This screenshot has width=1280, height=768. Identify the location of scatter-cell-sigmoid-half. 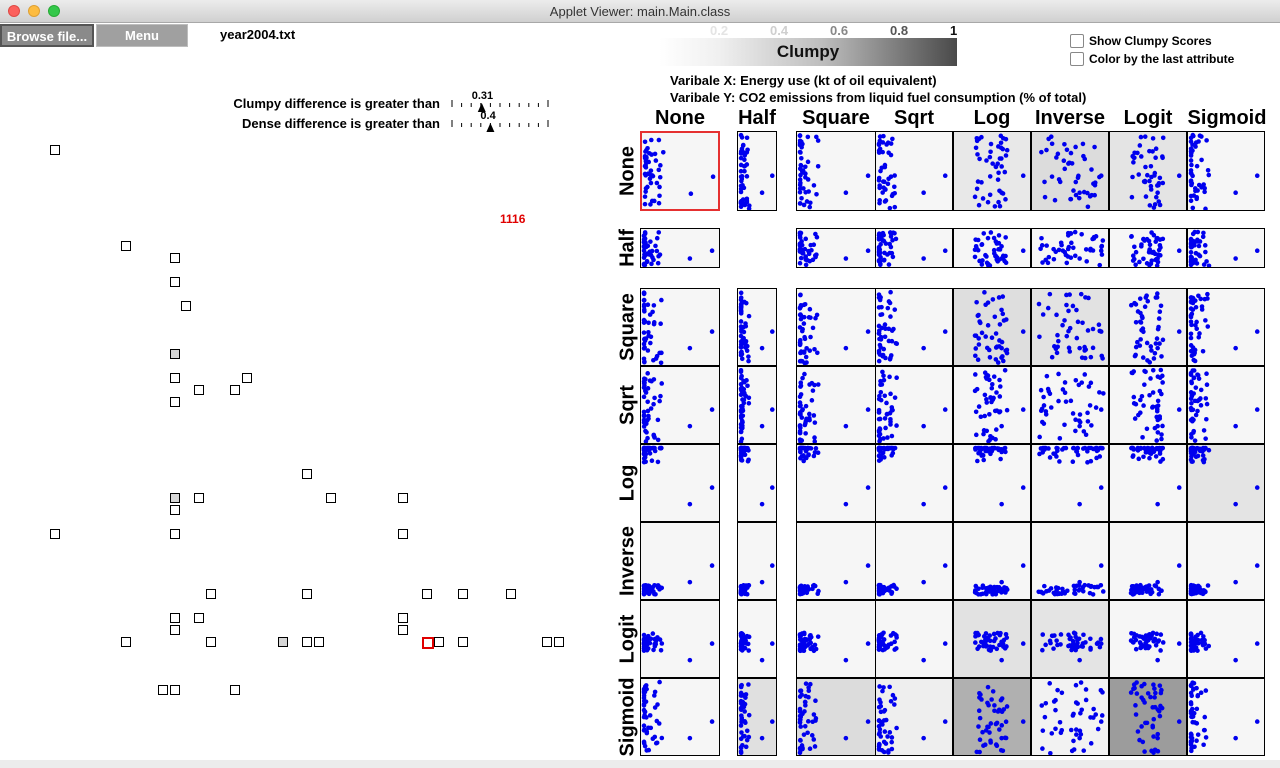
(757, 717).